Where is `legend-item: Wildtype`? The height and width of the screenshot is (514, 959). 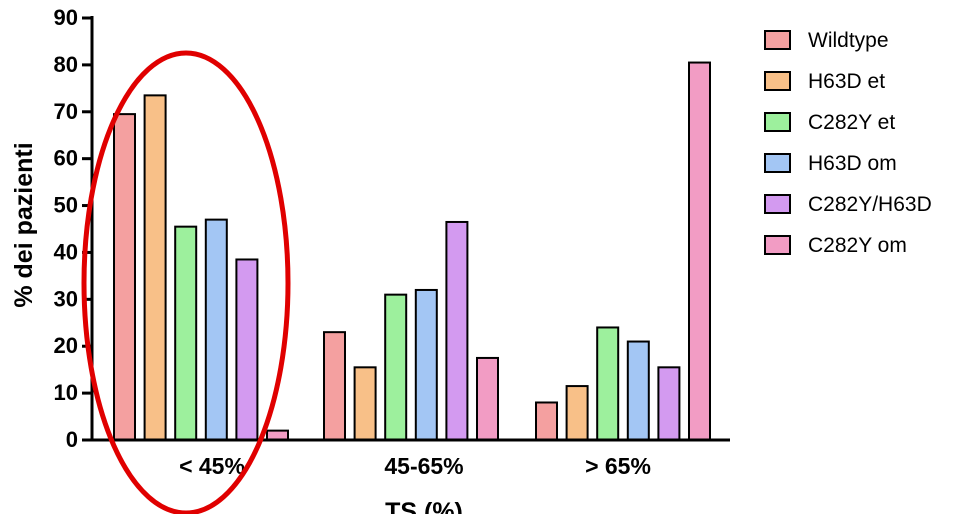 legend-item: Wildtype is located at coordinates (826, 40).